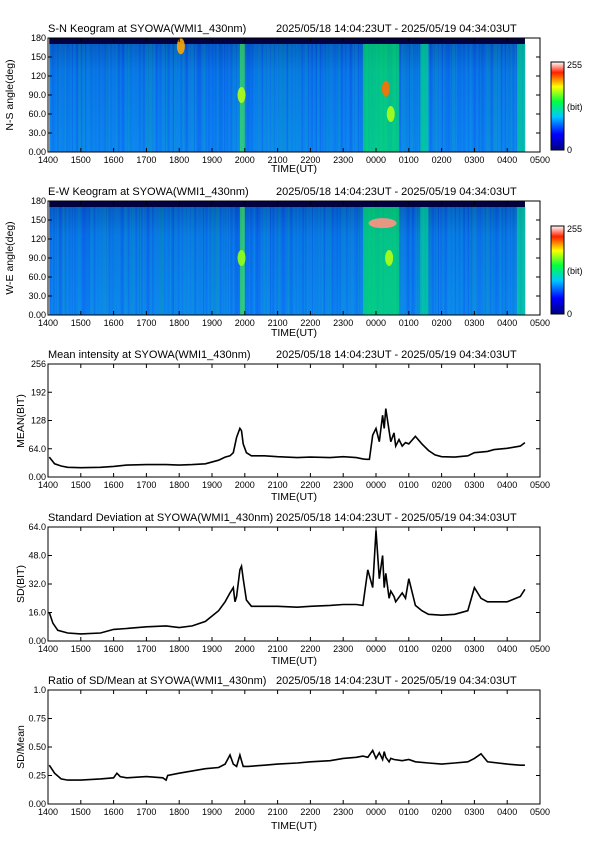 The width and height of the screenshot is (595, 842). What do you see at coordinates (287, 438) in the screenshot?
I see `series-line-mean` at bounding box center [287, 438].